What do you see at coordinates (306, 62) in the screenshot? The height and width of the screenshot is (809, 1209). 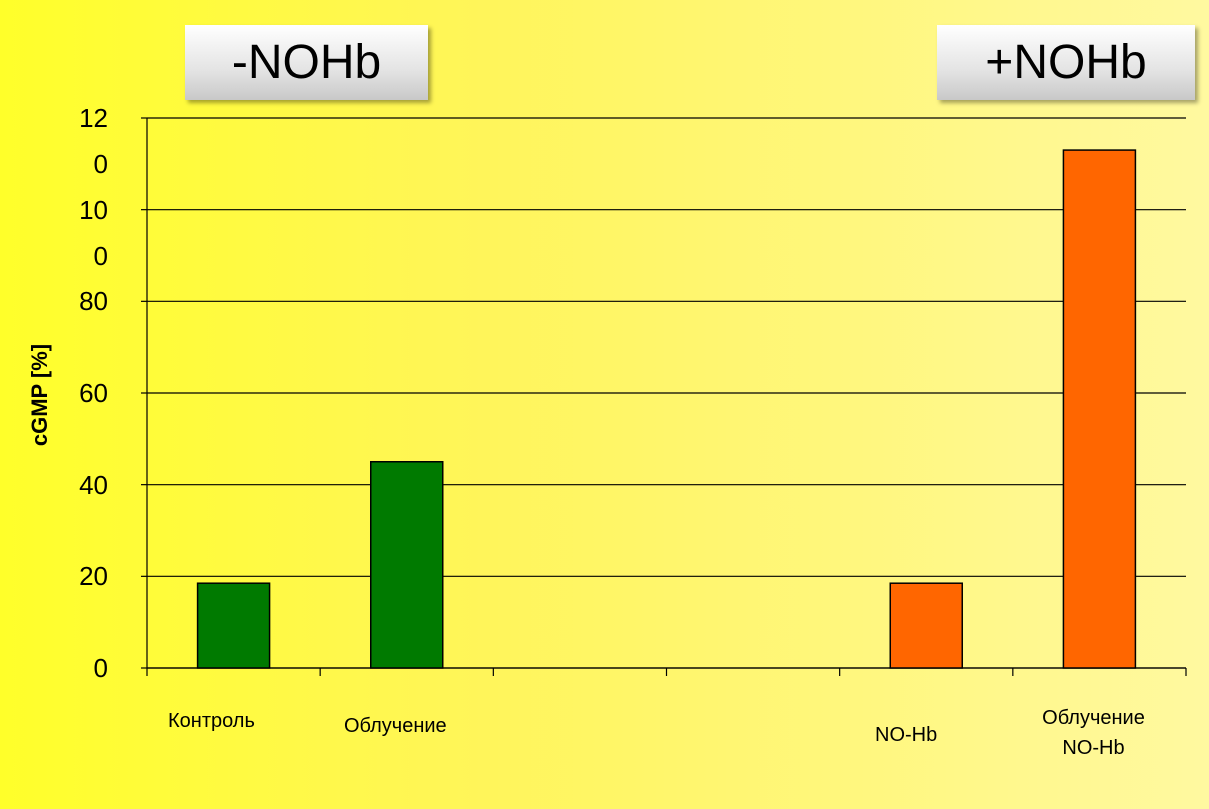 I see `annotation: -NOHb` at bounding box center [306, 62].